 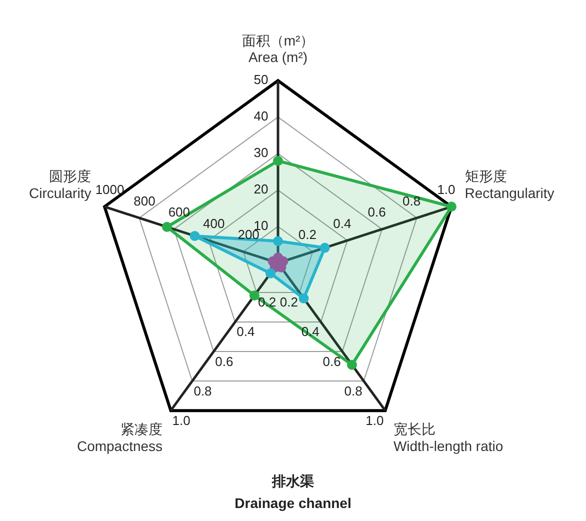 I want to click on text: 50, so click(x=261, y=80).